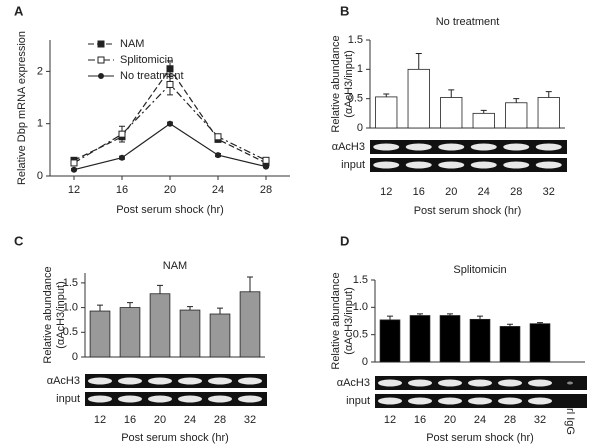  Describe the element at coordinates (152, 76) in the screenshot. I see `legend-label: No treatment` at that location.